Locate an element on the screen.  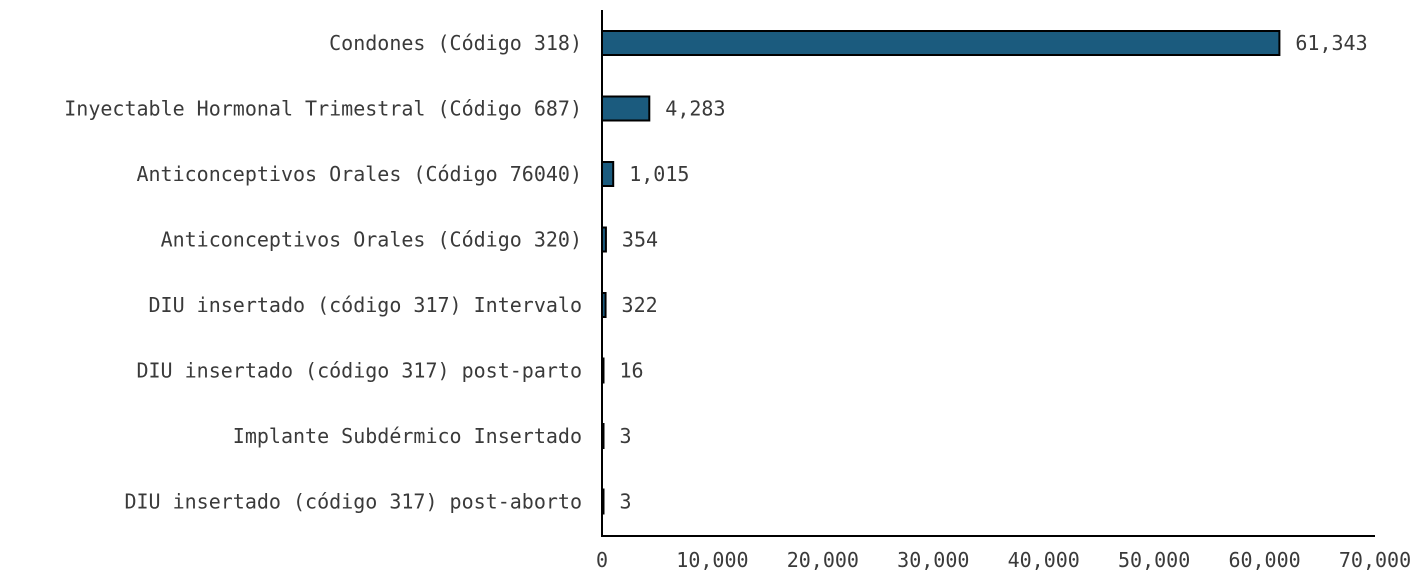
category-label: Implante Subdérmico Insertado is located at coordinates (407, 436).